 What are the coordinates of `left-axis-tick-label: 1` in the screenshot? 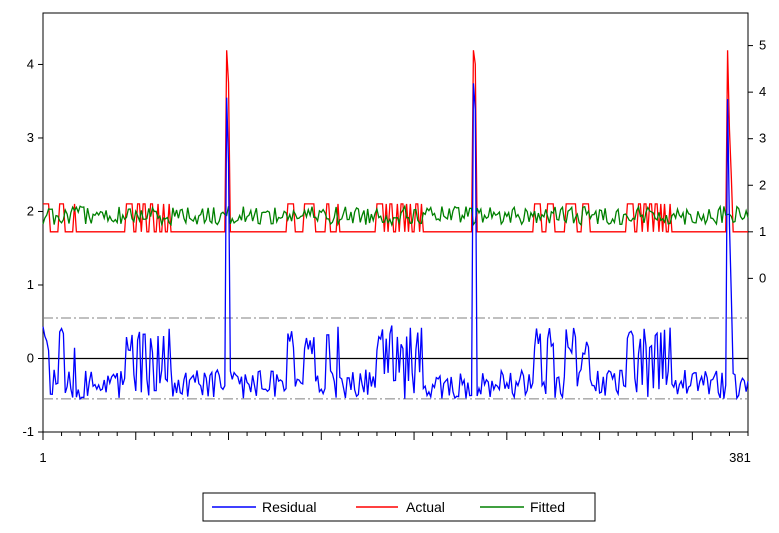 It's located at (30, 284).